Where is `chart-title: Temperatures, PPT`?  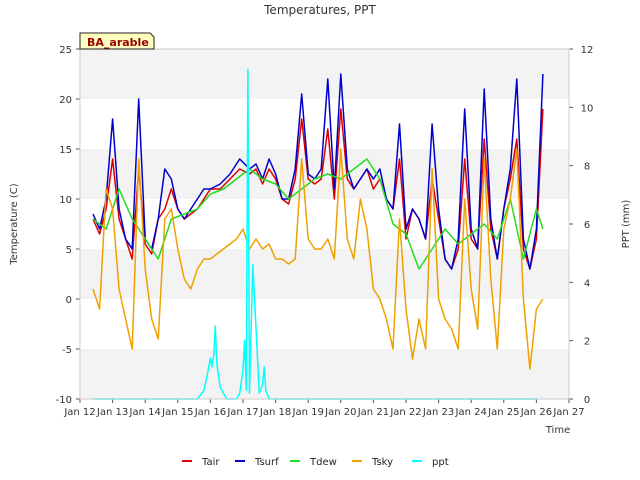
chart-title: Temperatures, PPT is located at coordinates (319, 10).